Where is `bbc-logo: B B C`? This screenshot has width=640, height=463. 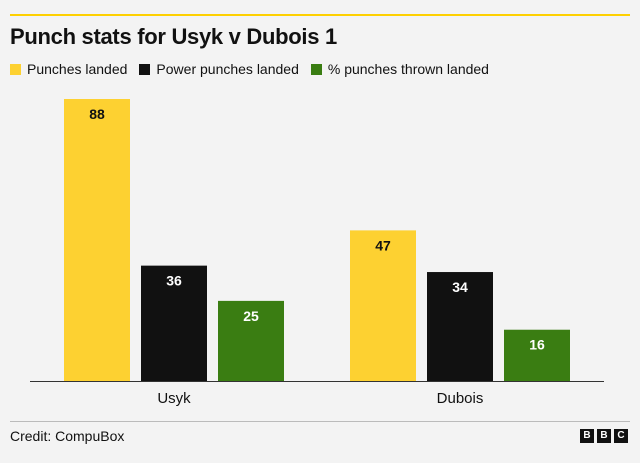
bbc-logo: B B C is located at coordinates (604, 436).